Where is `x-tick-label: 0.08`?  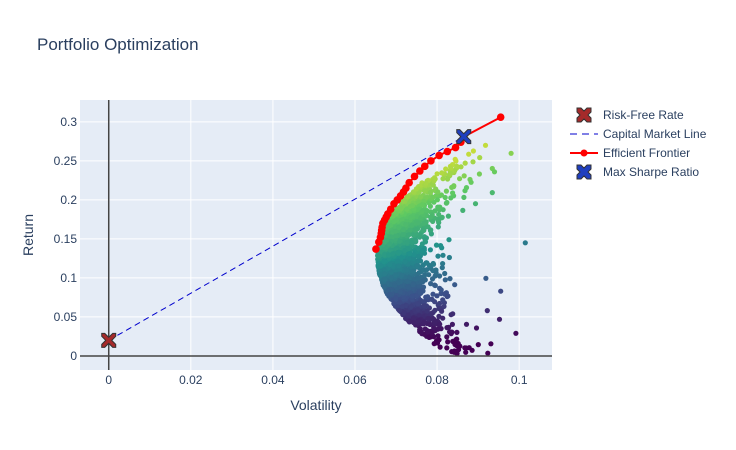 x-tick-label: 0.08 is located at coordinates (437, 380).